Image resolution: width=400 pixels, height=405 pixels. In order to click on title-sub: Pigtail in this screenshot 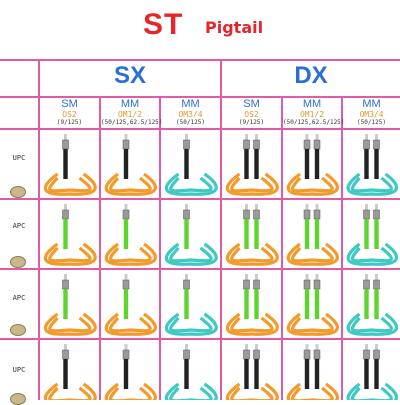, I will do `click(234, 27)`.